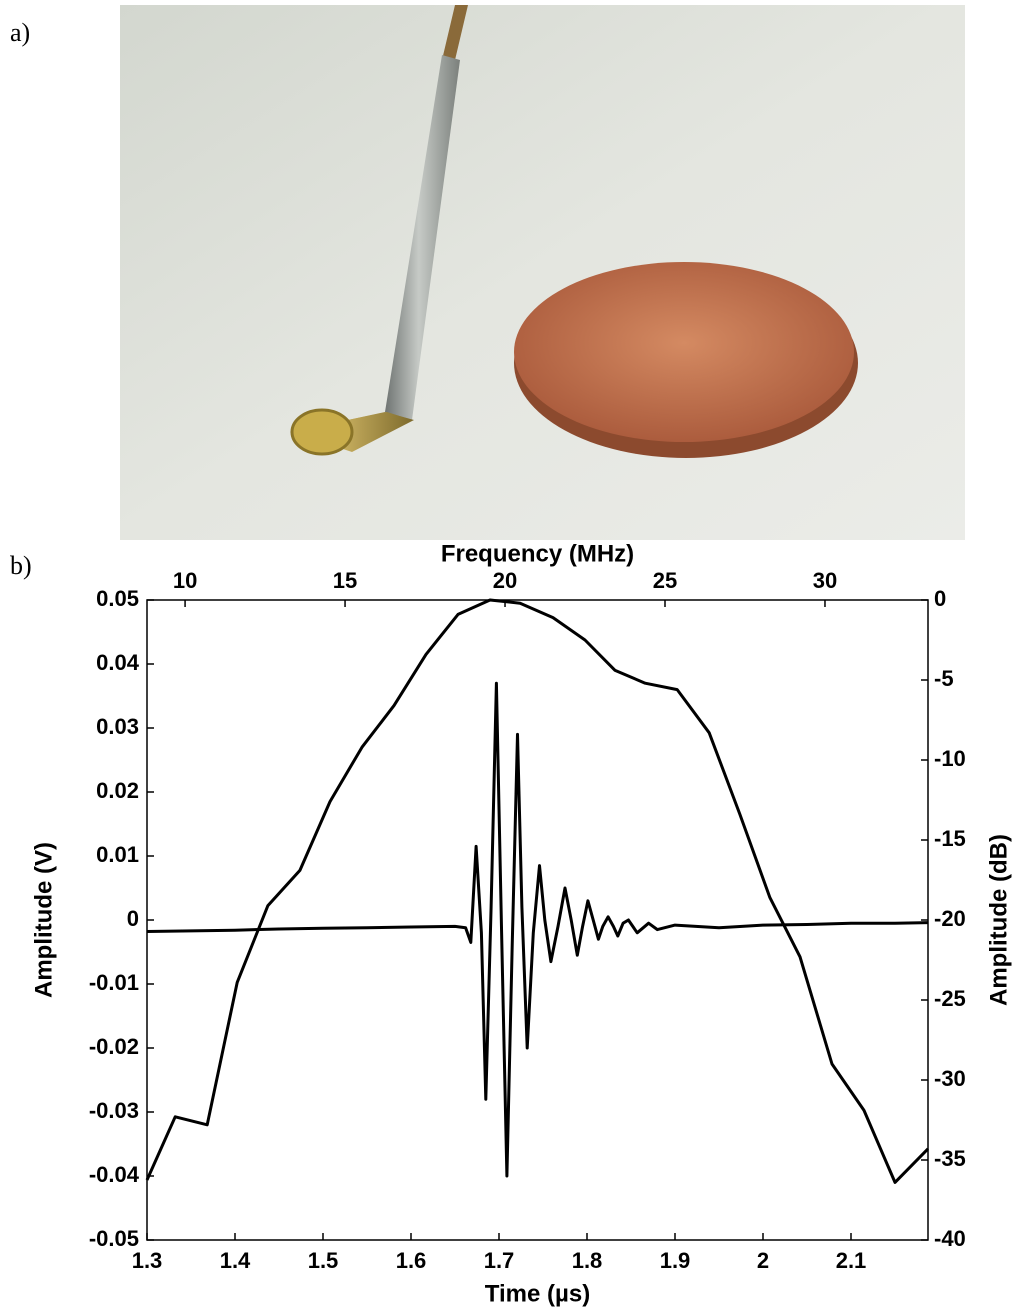 The height and width of the screenshot is (1313, 1017). What do you see at coordinates (851, 1260) in the screenshot?
I see `x-tick-label: 2.1` at bounding box center [851, 1260].